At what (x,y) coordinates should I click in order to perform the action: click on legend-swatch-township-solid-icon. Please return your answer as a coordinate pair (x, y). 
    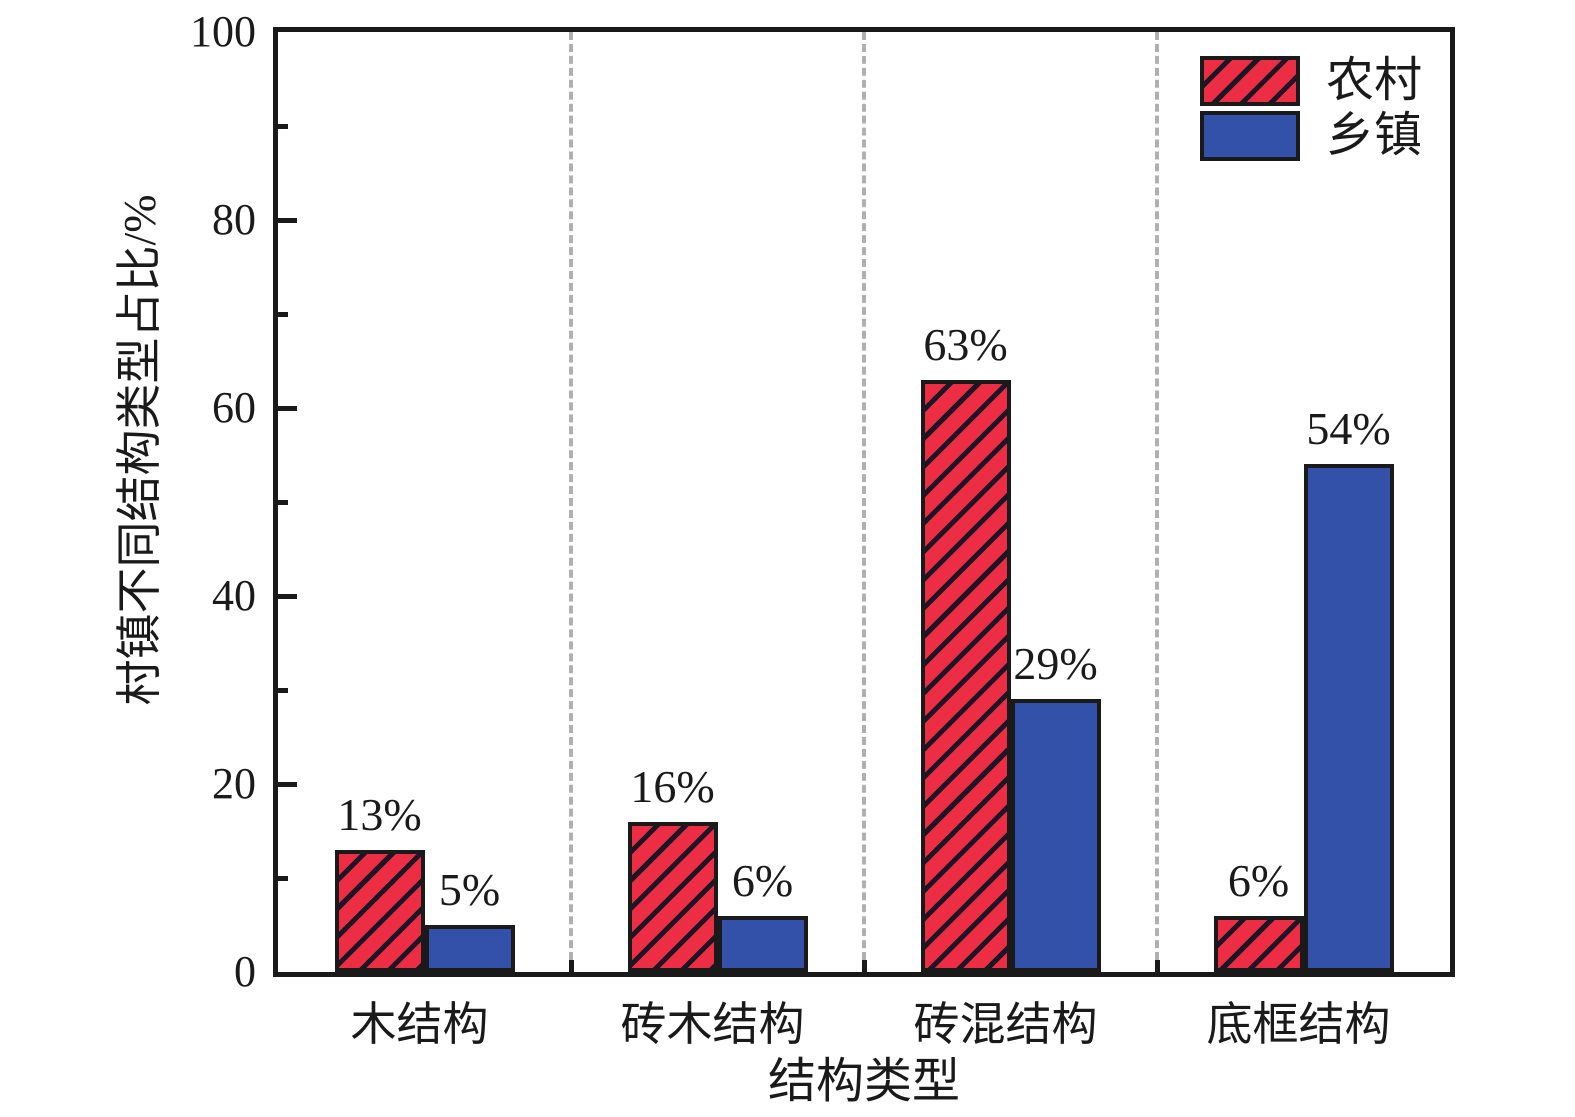
    Looking at the image, I should click on (1250, 136).